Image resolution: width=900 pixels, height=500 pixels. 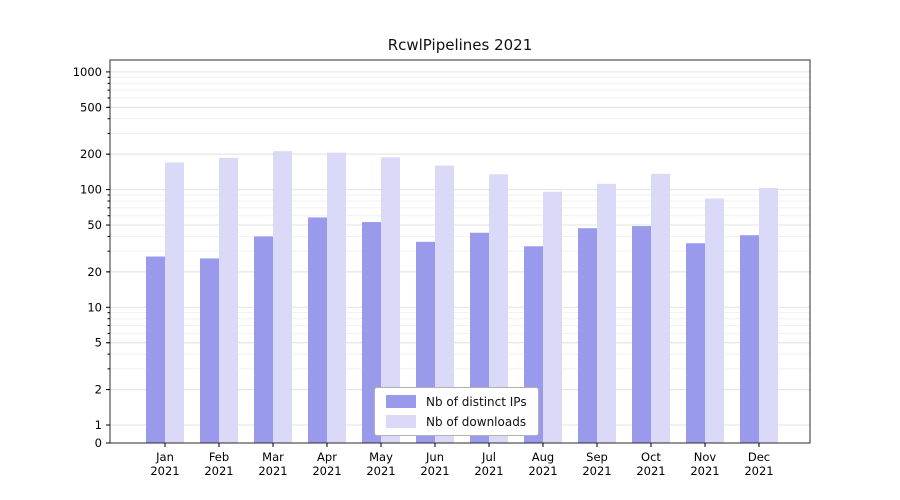 I want to click on x-tick-label: Dec 2021, so click(x=758, y=464).